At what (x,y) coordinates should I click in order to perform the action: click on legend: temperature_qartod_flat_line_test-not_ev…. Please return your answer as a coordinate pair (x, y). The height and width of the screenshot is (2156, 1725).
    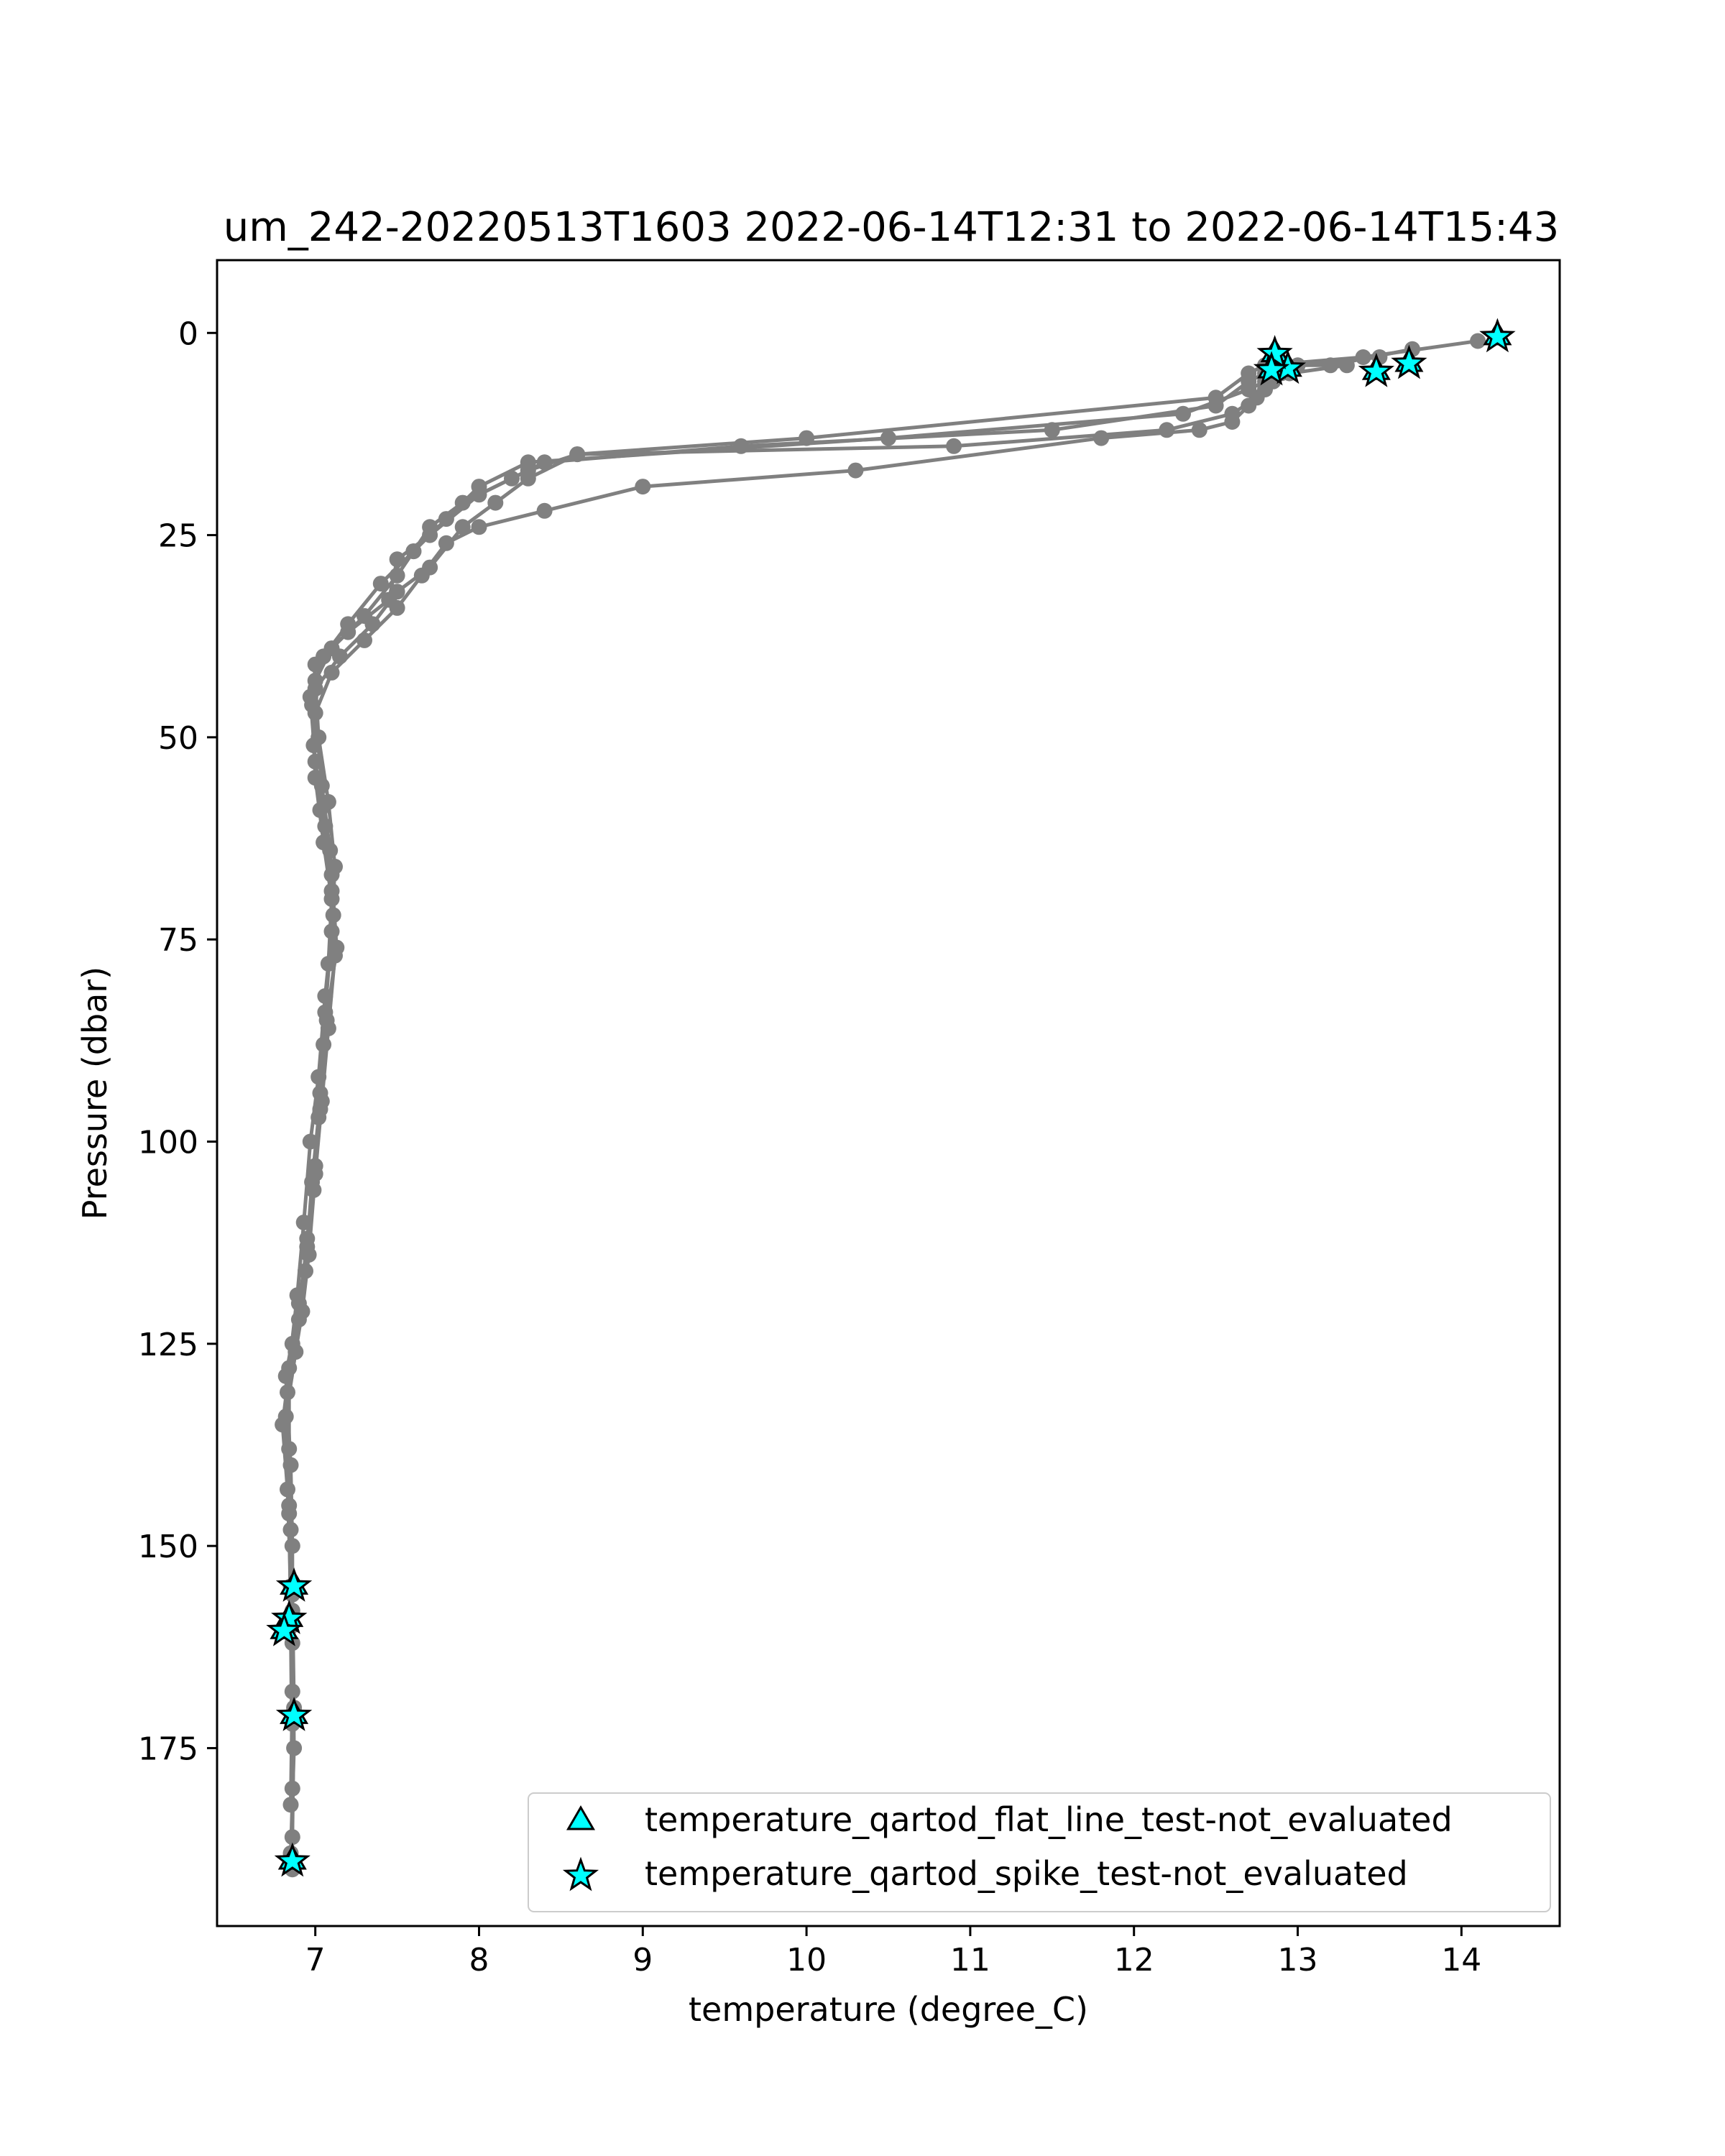
    Looking at the image, I should click on (1039, 1852).